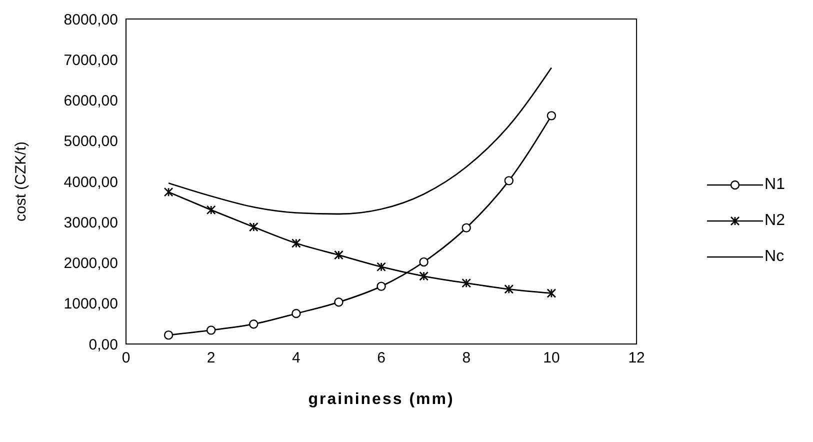 The height and width of the screenshot is (442, 813). Describe the element at coordinates (91, 141) in the screenshot. I see `y-tick-label: 5000,00` at that location.